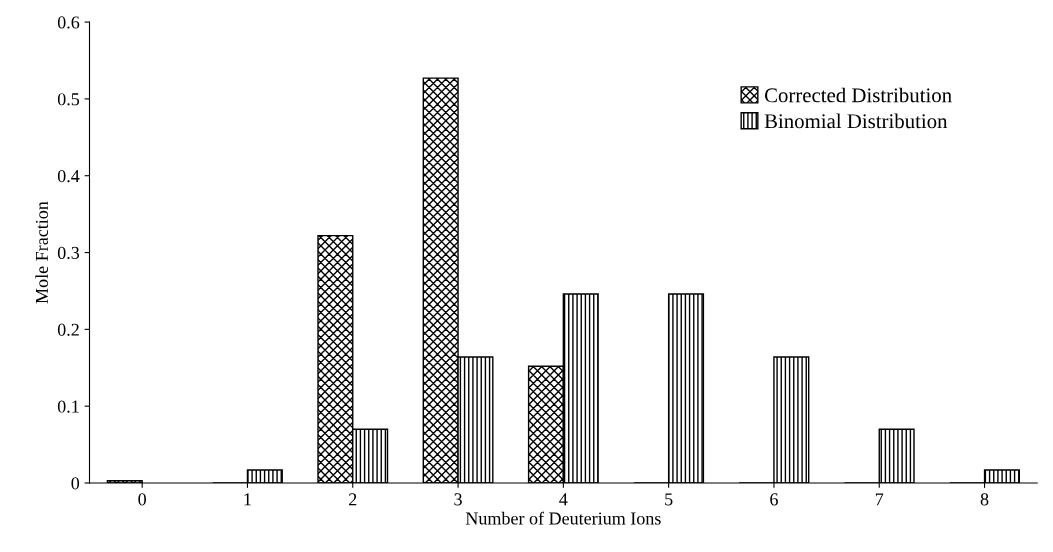  Describe the element at coordinates (247, 499) in the screenshot. I see `x-tick-label: 1` at that location.